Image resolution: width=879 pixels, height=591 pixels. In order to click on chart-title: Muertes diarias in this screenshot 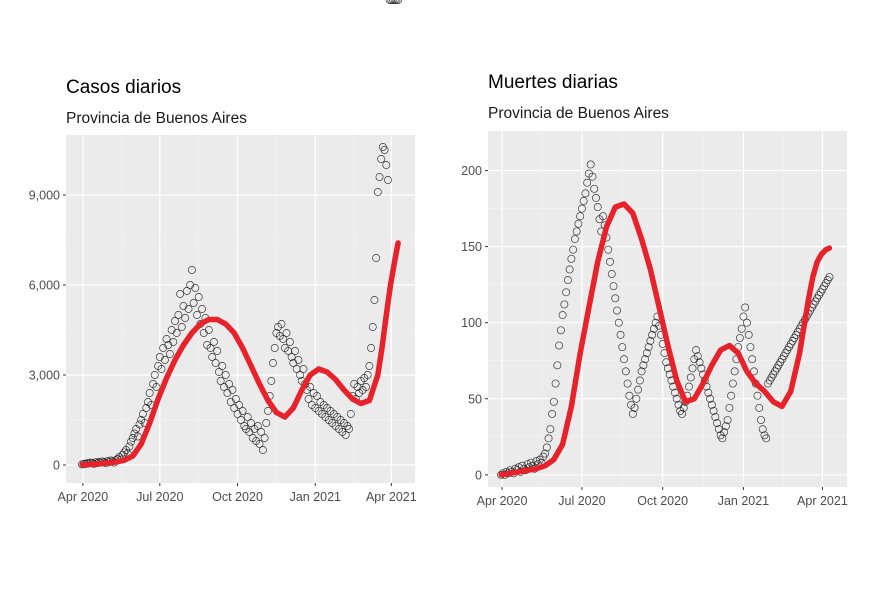, I will do `click(553, 82)`.